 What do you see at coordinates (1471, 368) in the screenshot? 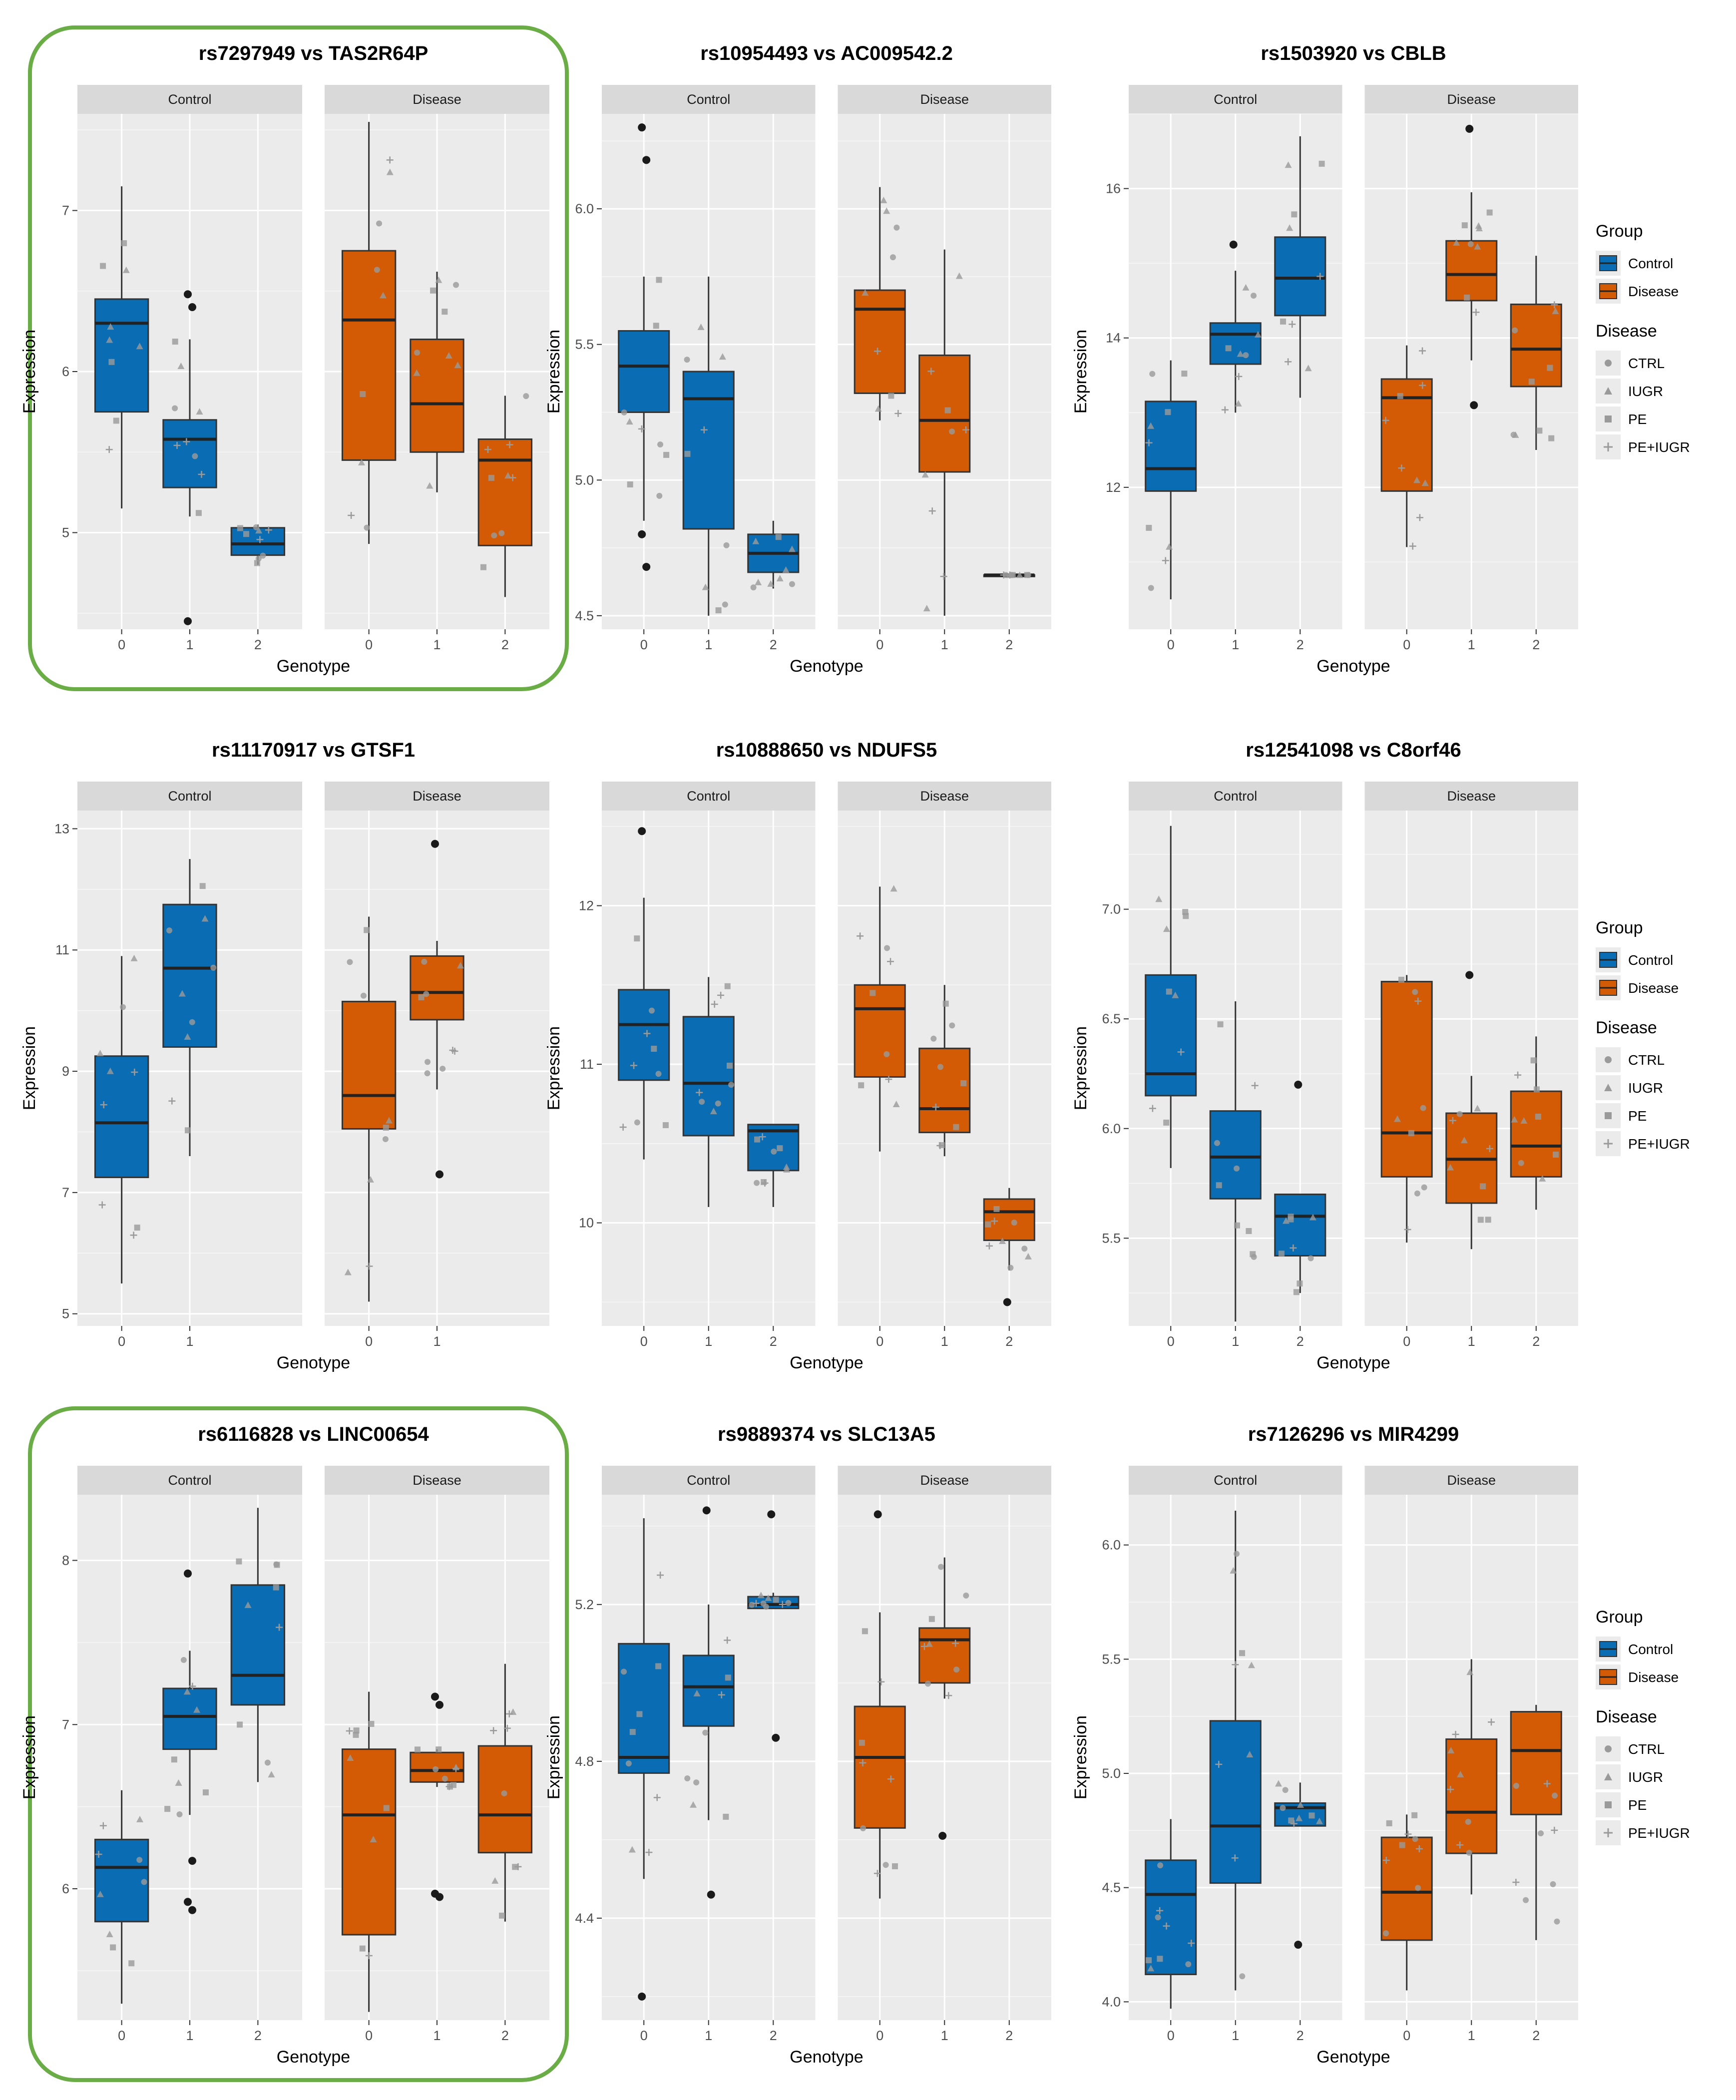
I see `facet-disease: Disease 0 1 2` at bounding box center [1471, 368].